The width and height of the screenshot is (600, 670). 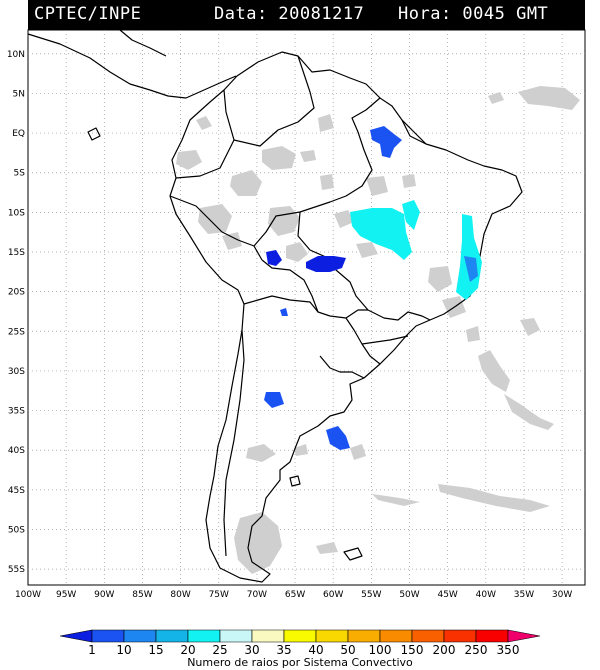 I want to click on legend-value-label: 30, so click(x=251, y=650).